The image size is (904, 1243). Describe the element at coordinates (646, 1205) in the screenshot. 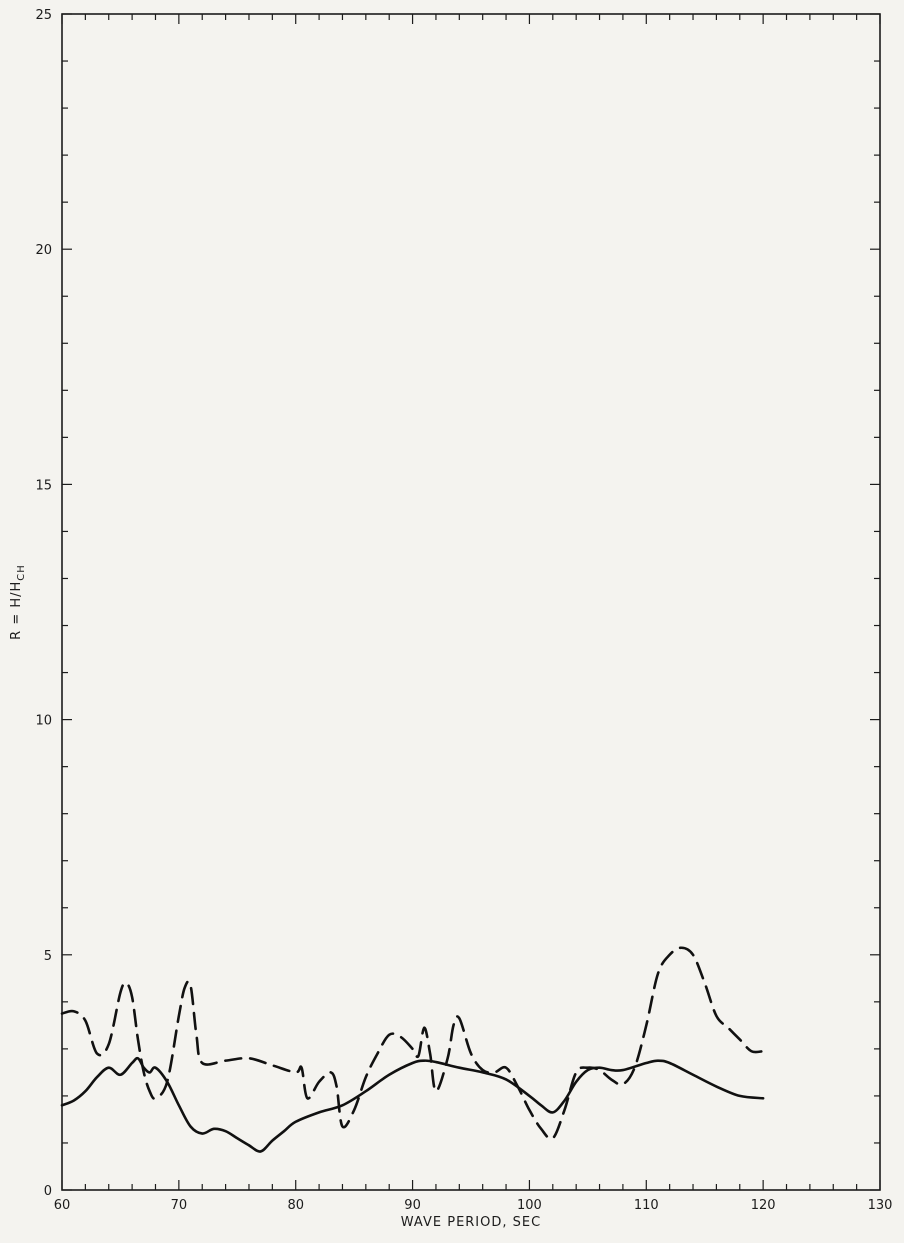

I see `x-tick-label: 110` at that location.